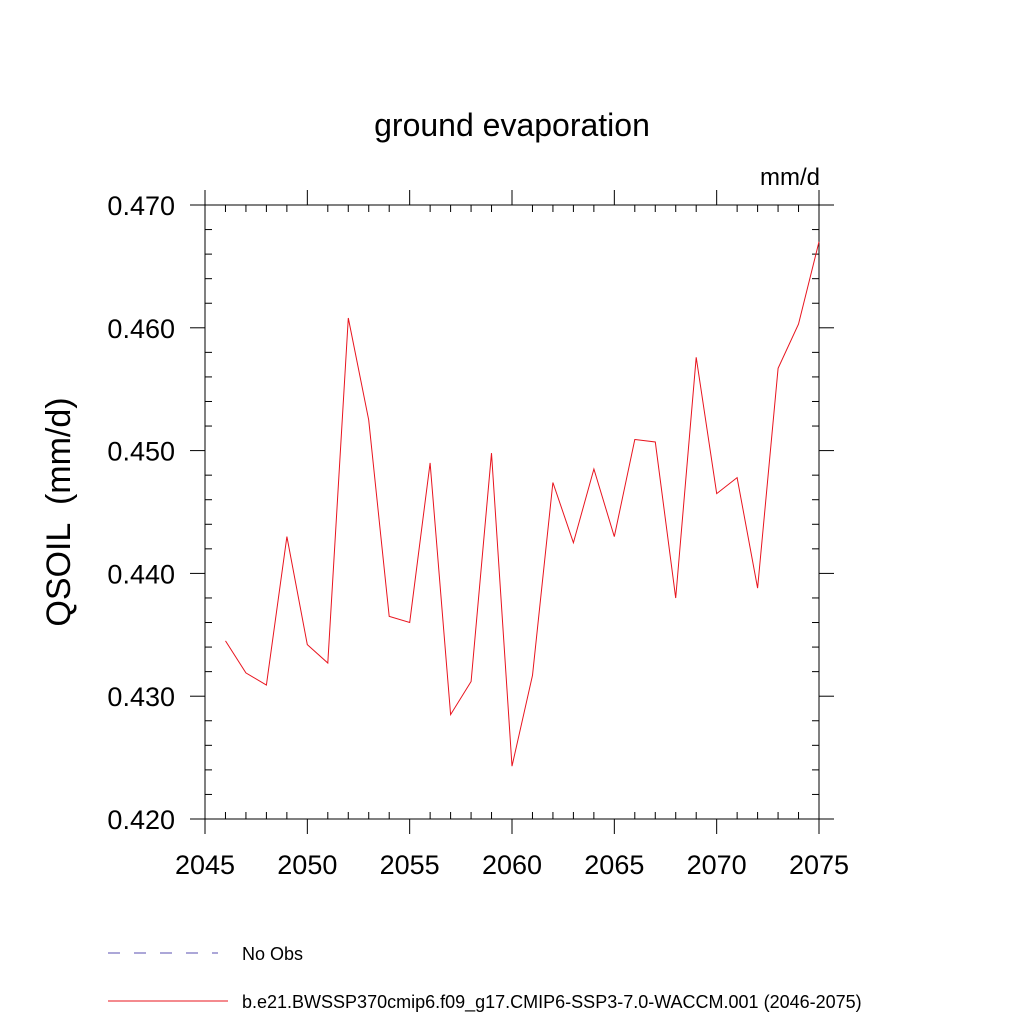 This screenshot has height=1024, width=1024. Describe the element at coordinates (205, 865) in the screenshot. I see `x-tick-label: 2045` at that location.